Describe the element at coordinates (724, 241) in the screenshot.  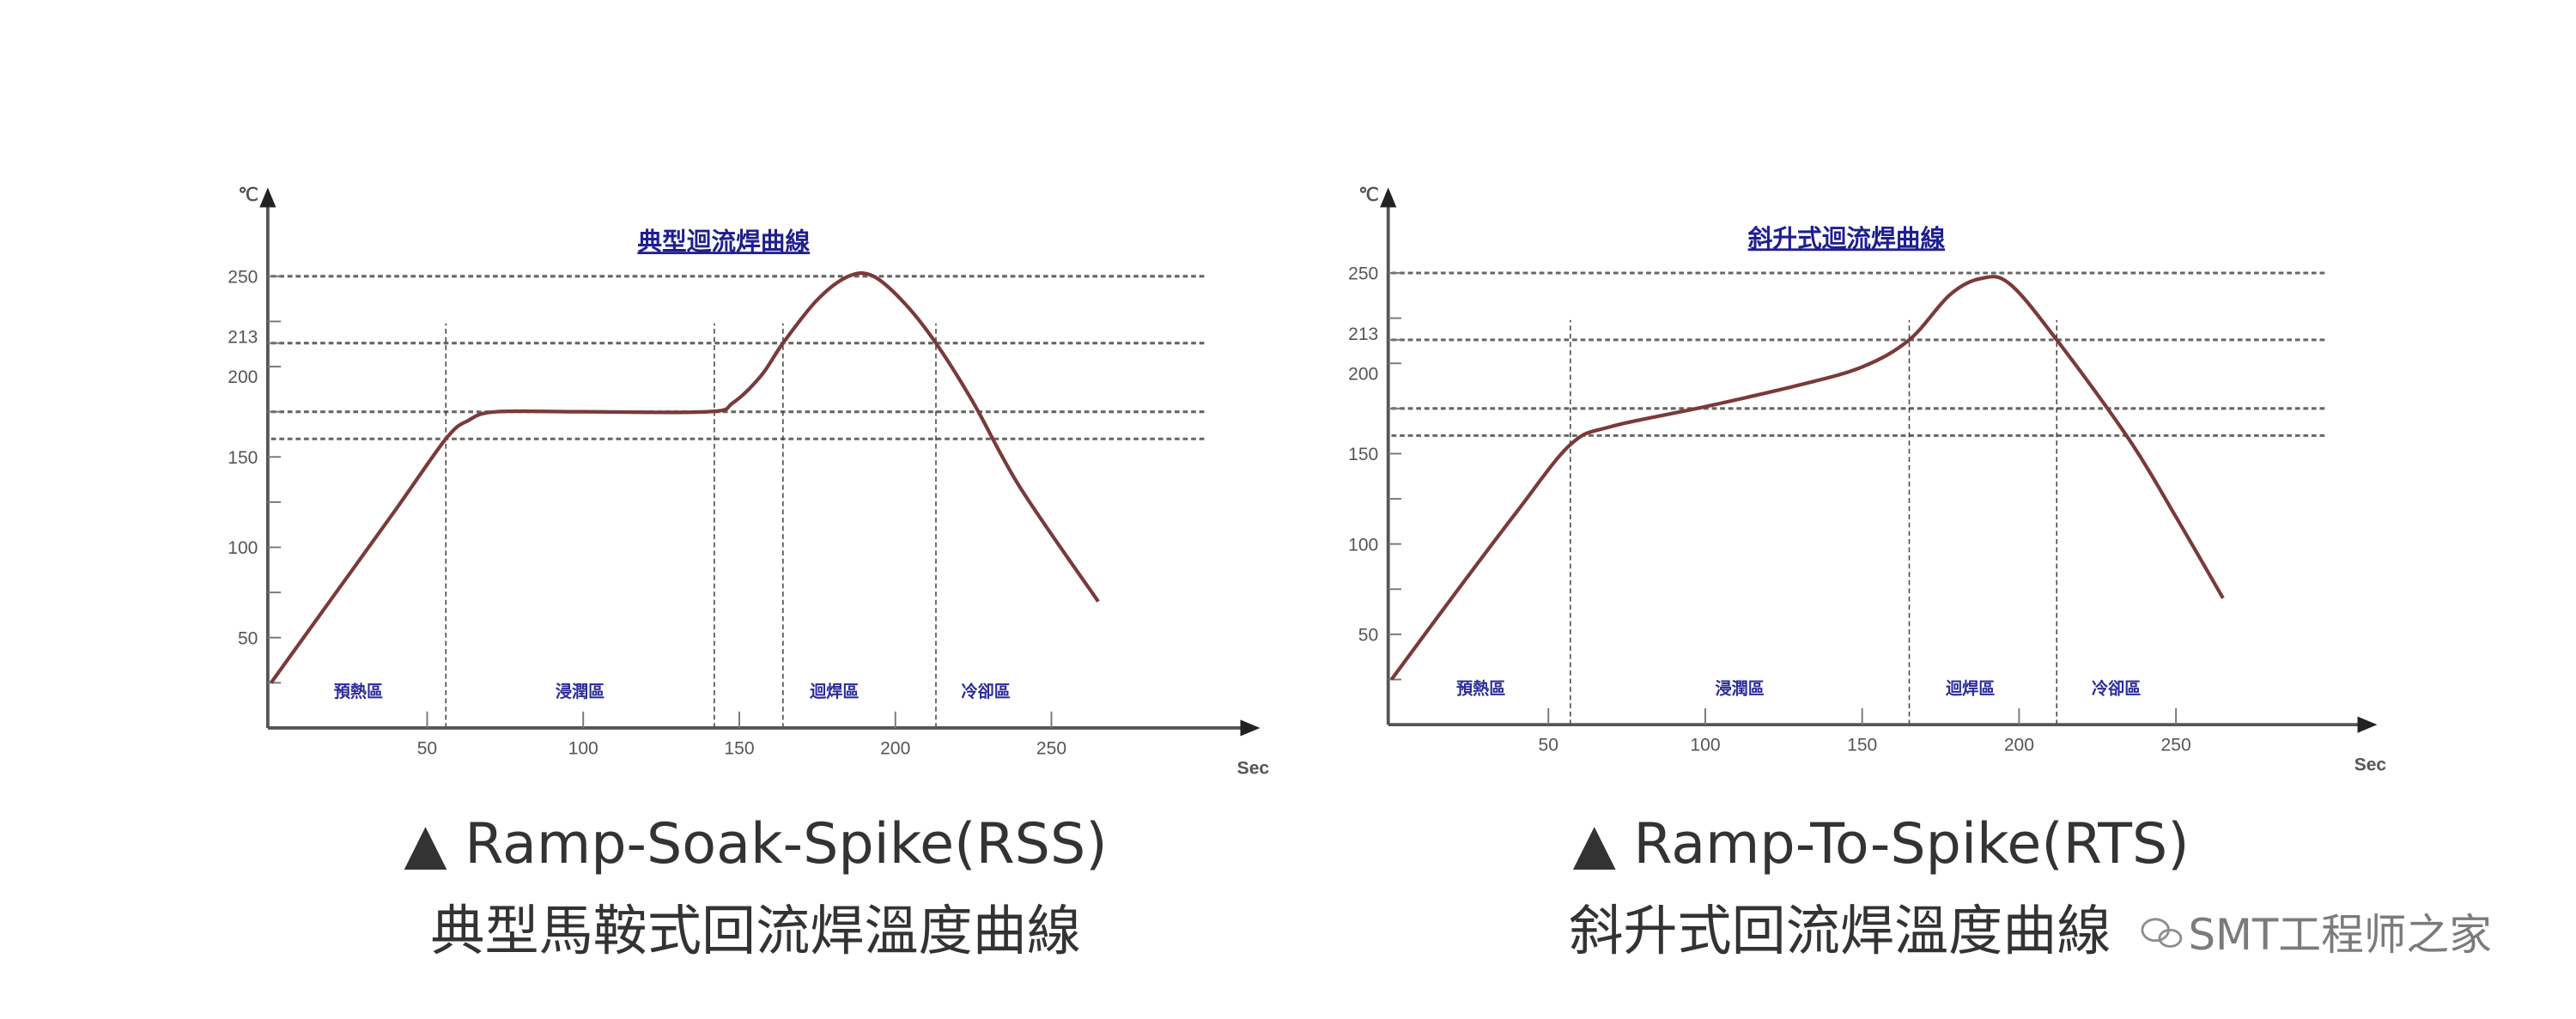
I see `chart-title: 典型迴流焊曲線` at that location.